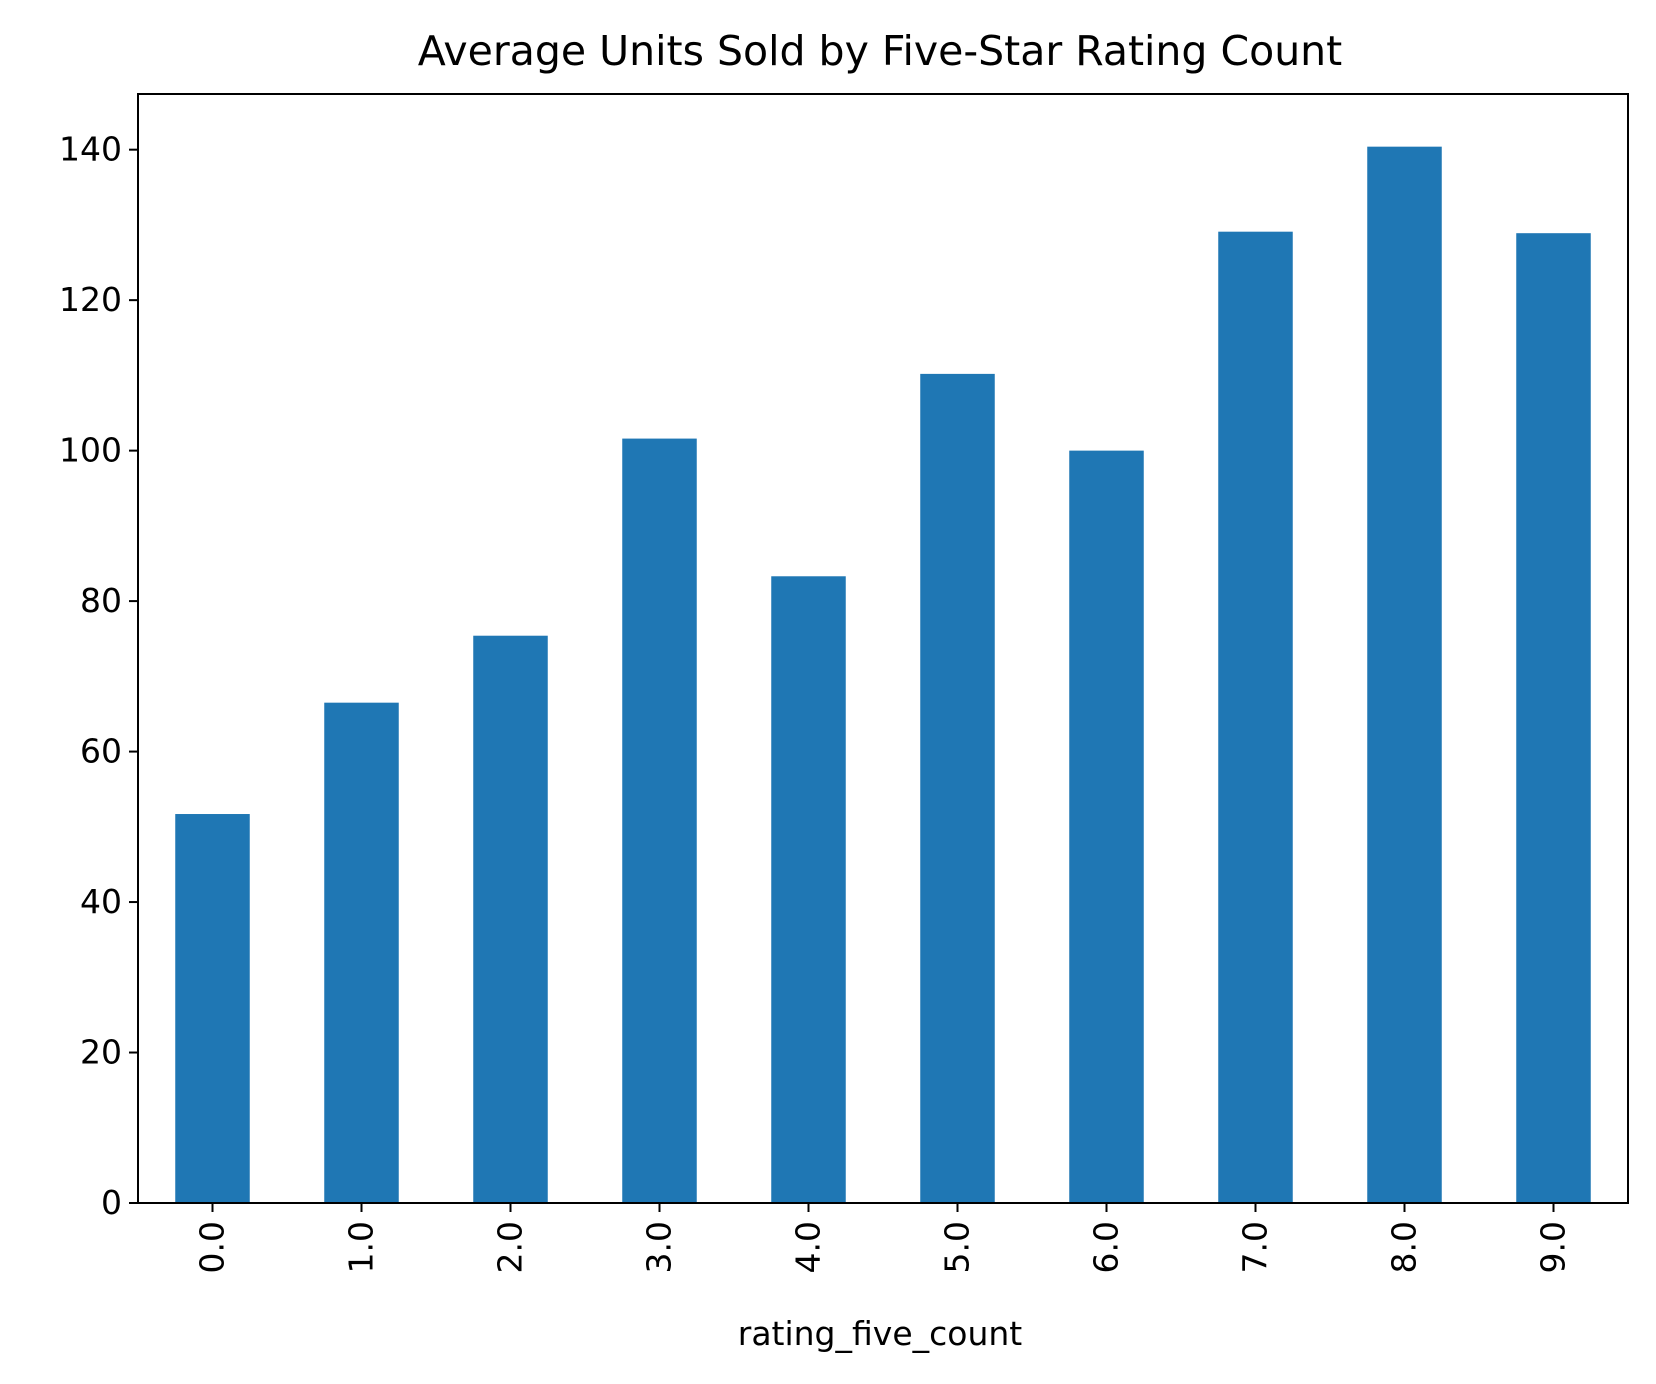 The image size is (1656, 1384). I want to click on x-tick-label: 2.0, so click(510, 1247).